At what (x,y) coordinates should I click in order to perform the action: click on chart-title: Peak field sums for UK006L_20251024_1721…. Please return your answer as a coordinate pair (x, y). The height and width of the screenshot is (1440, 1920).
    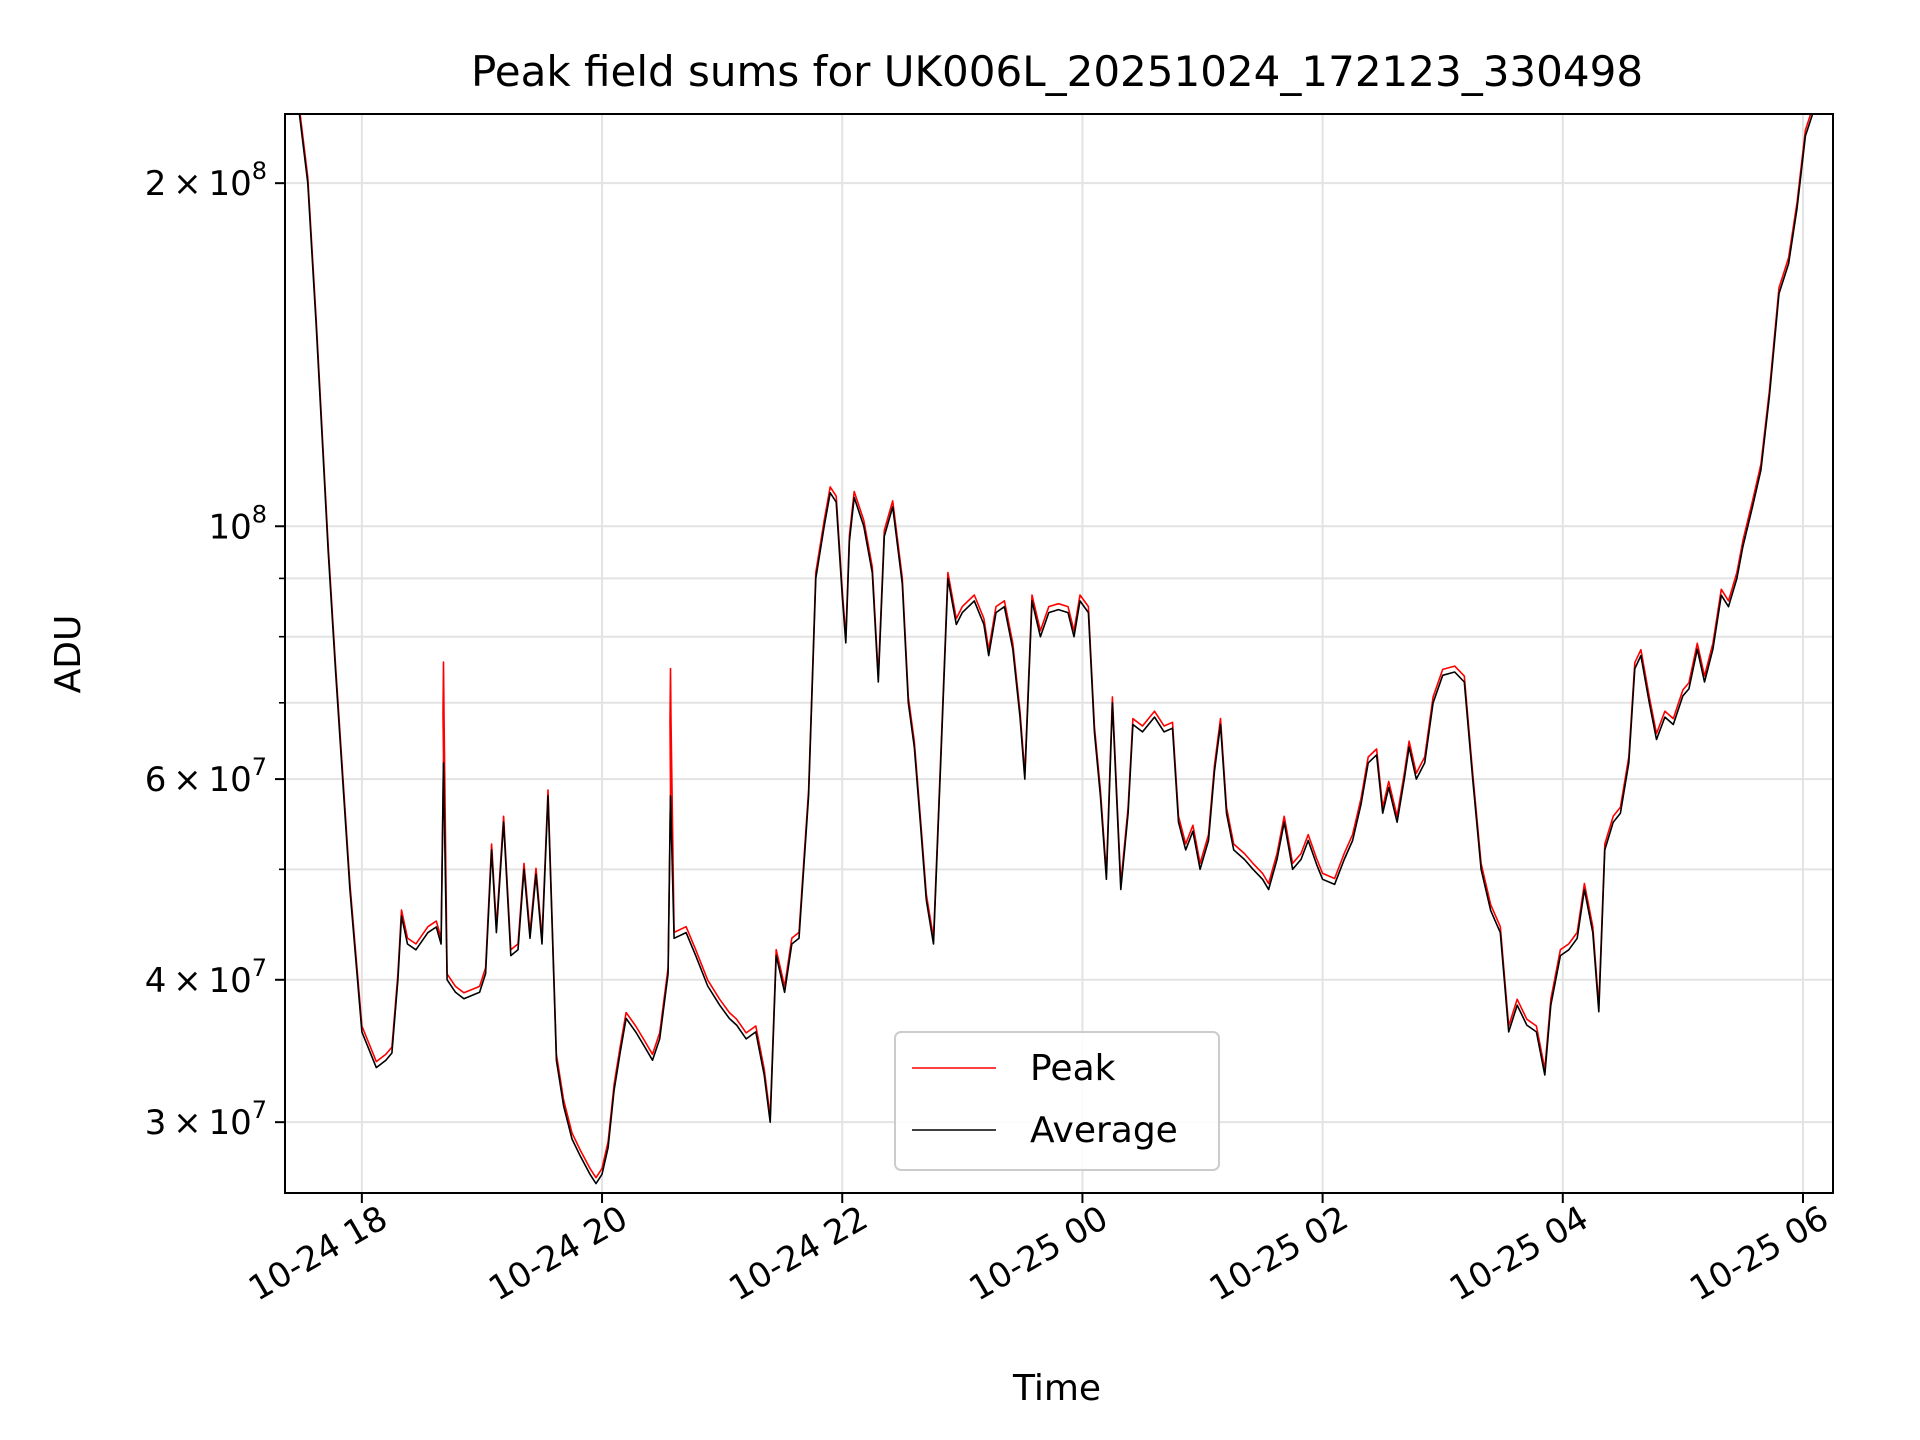
    Looking at the image, I should click on (1057, 71).